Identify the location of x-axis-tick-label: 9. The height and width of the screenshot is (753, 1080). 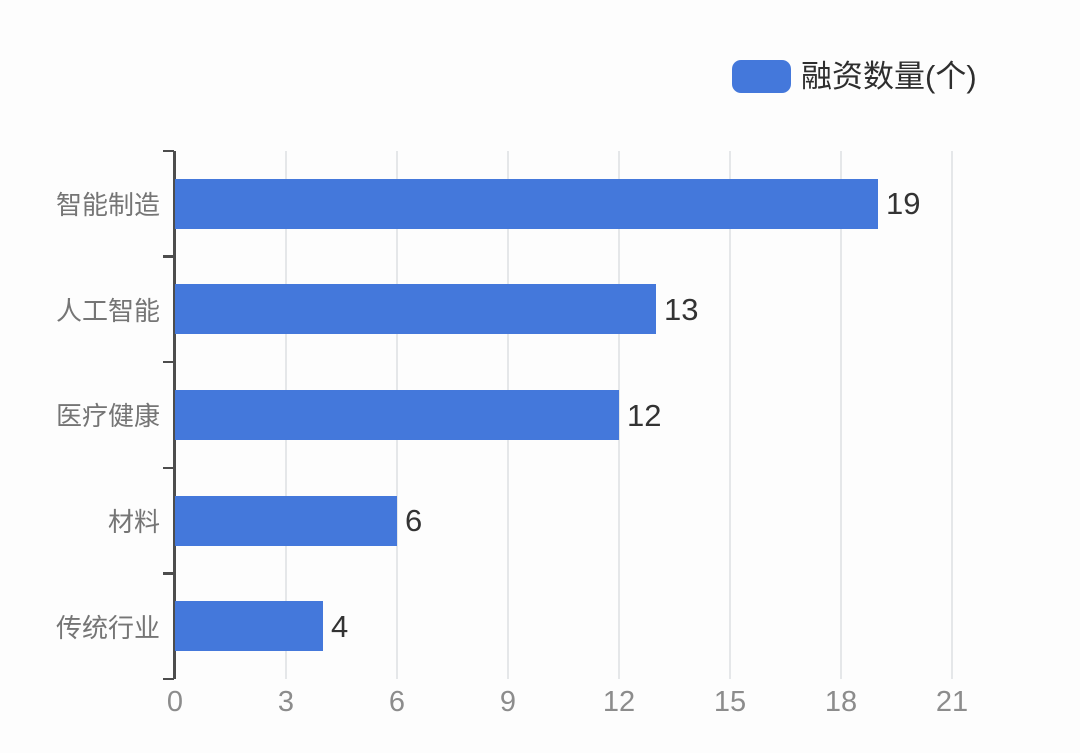
(508, 702).